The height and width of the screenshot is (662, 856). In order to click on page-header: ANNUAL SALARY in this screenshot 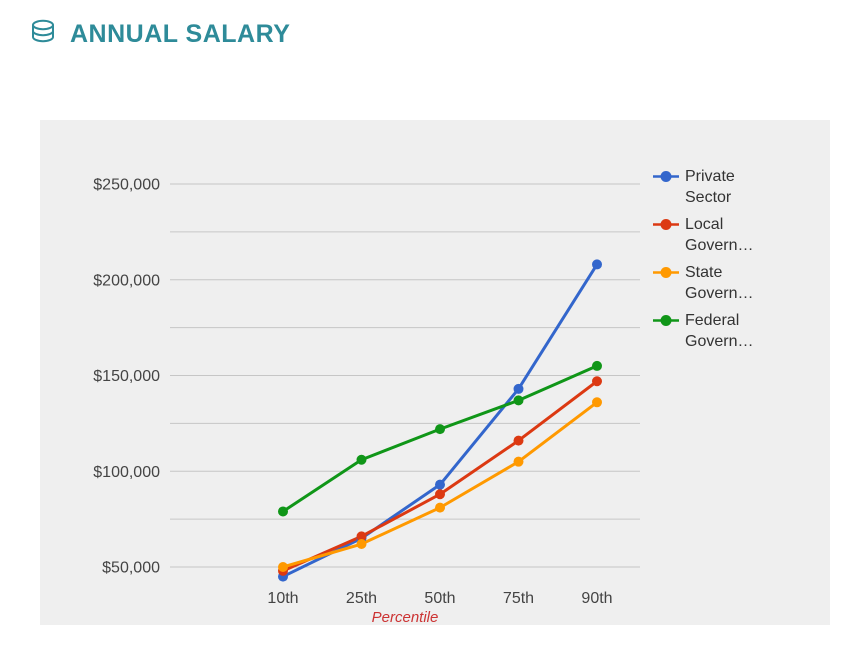, I will do `click(160, 34)`.